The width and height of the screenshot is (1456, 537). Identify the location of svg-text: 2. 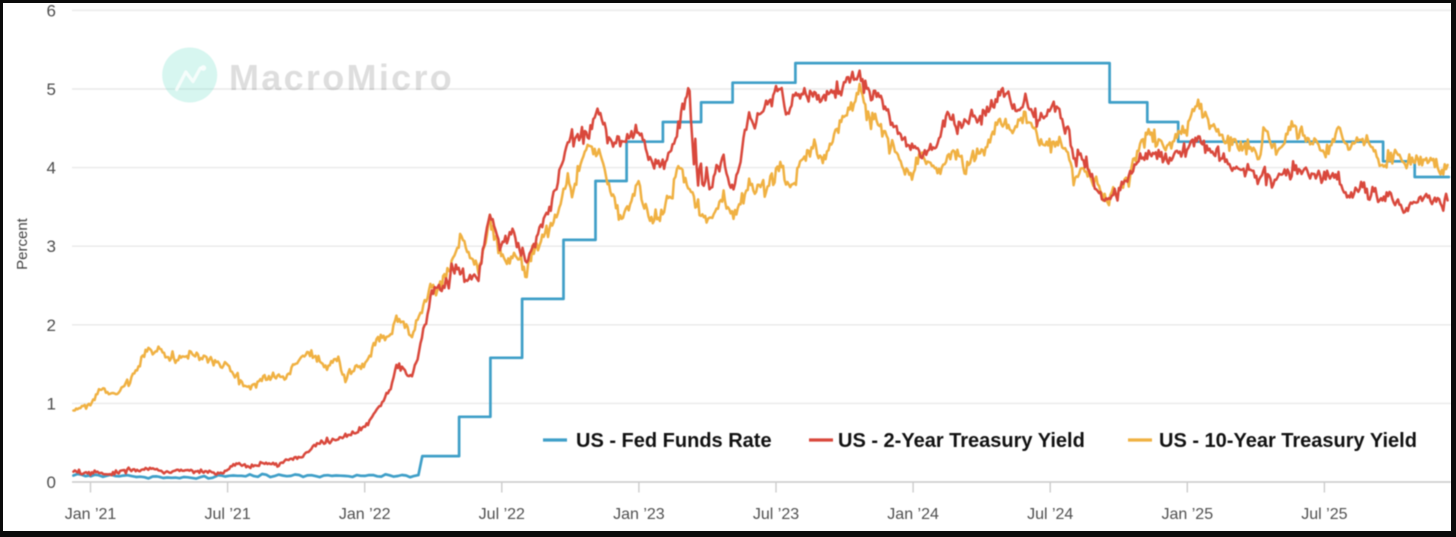
(51, 325).